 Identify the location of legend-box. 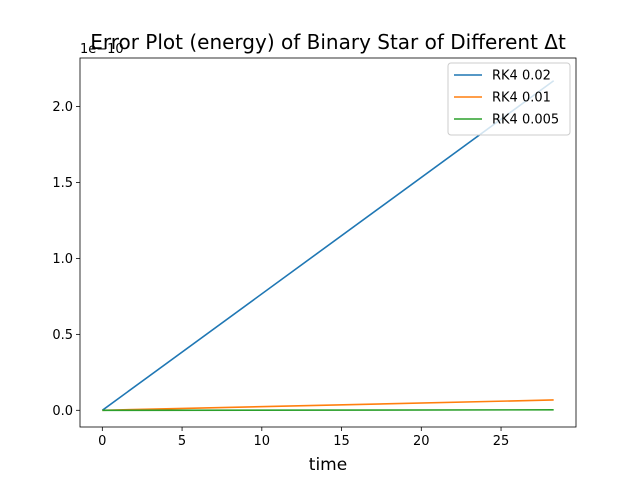
(509, 99).